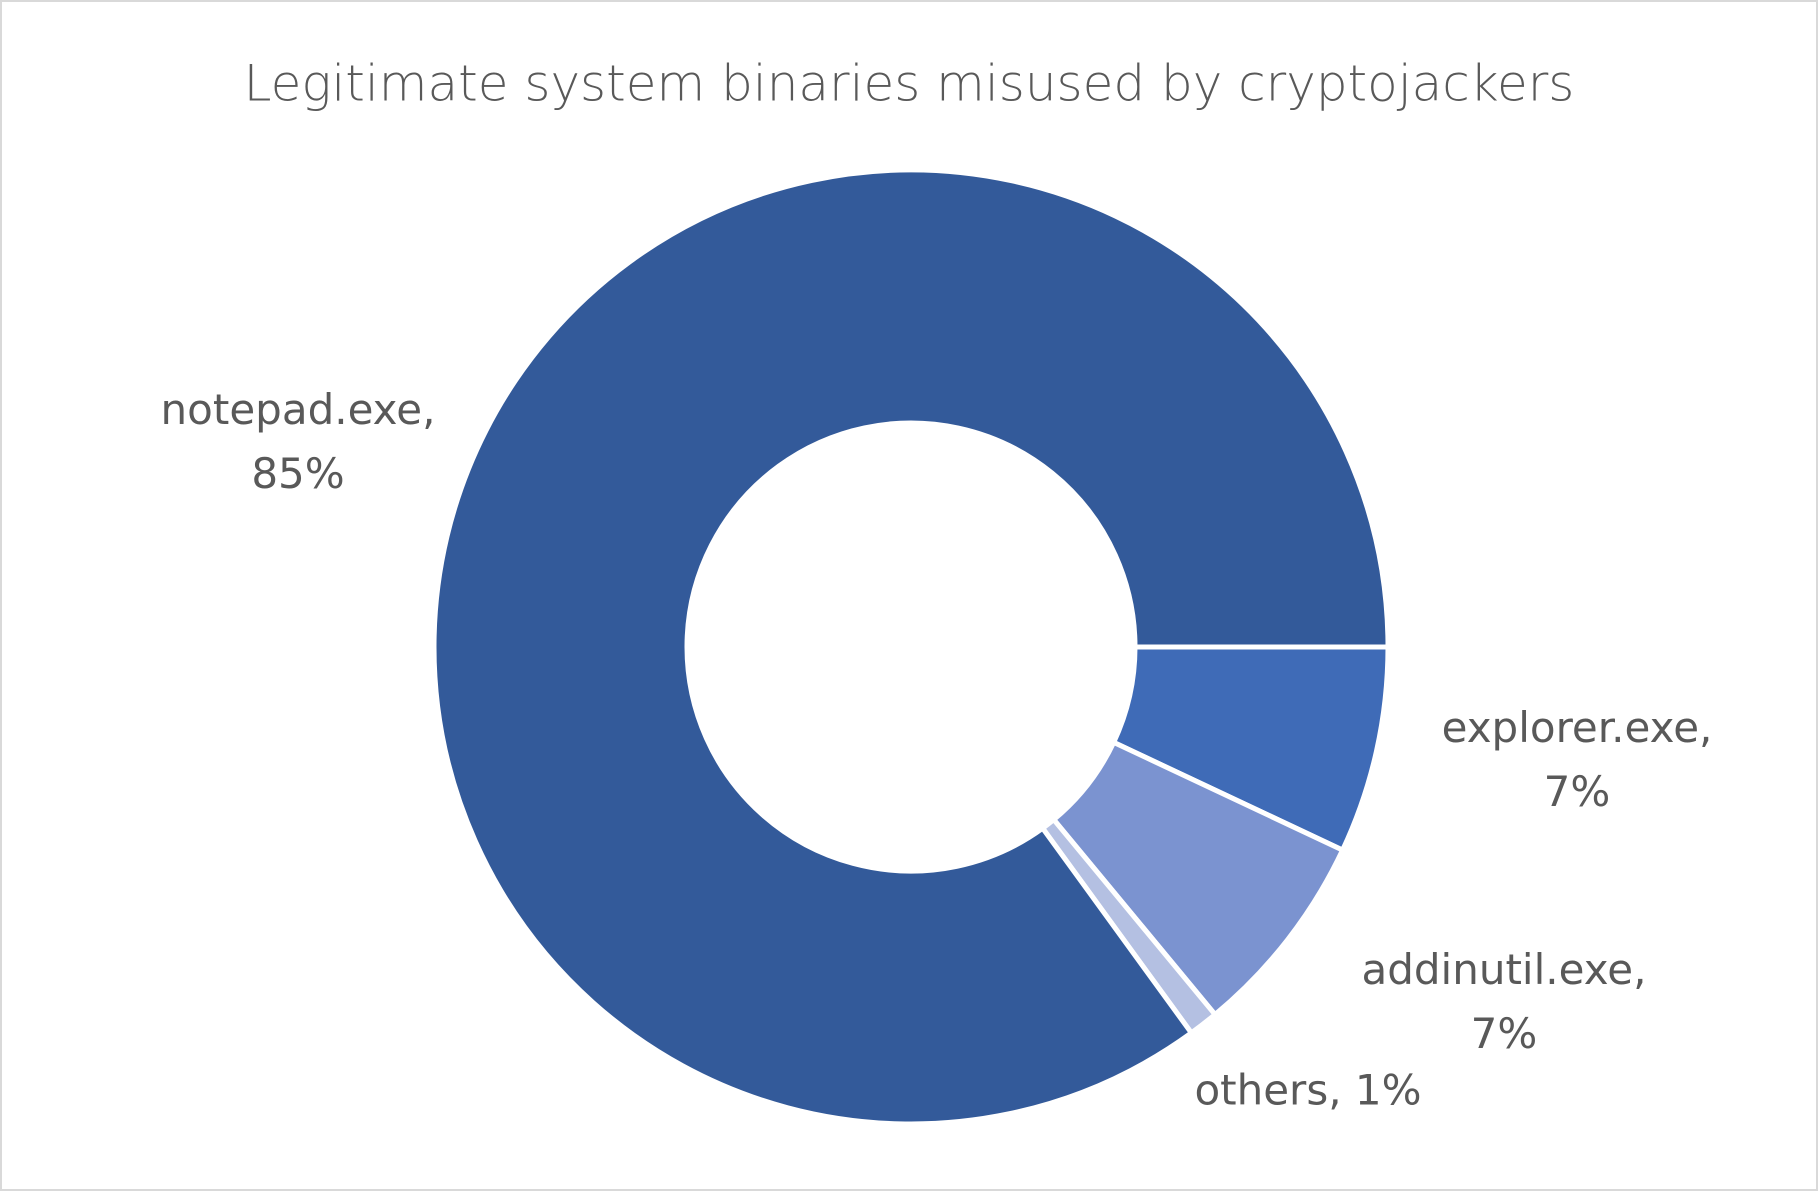 This screenshot has height=1191, width=1818. I want to click on data-label: addinutil.exe, 7%, so click(1504, 1001).